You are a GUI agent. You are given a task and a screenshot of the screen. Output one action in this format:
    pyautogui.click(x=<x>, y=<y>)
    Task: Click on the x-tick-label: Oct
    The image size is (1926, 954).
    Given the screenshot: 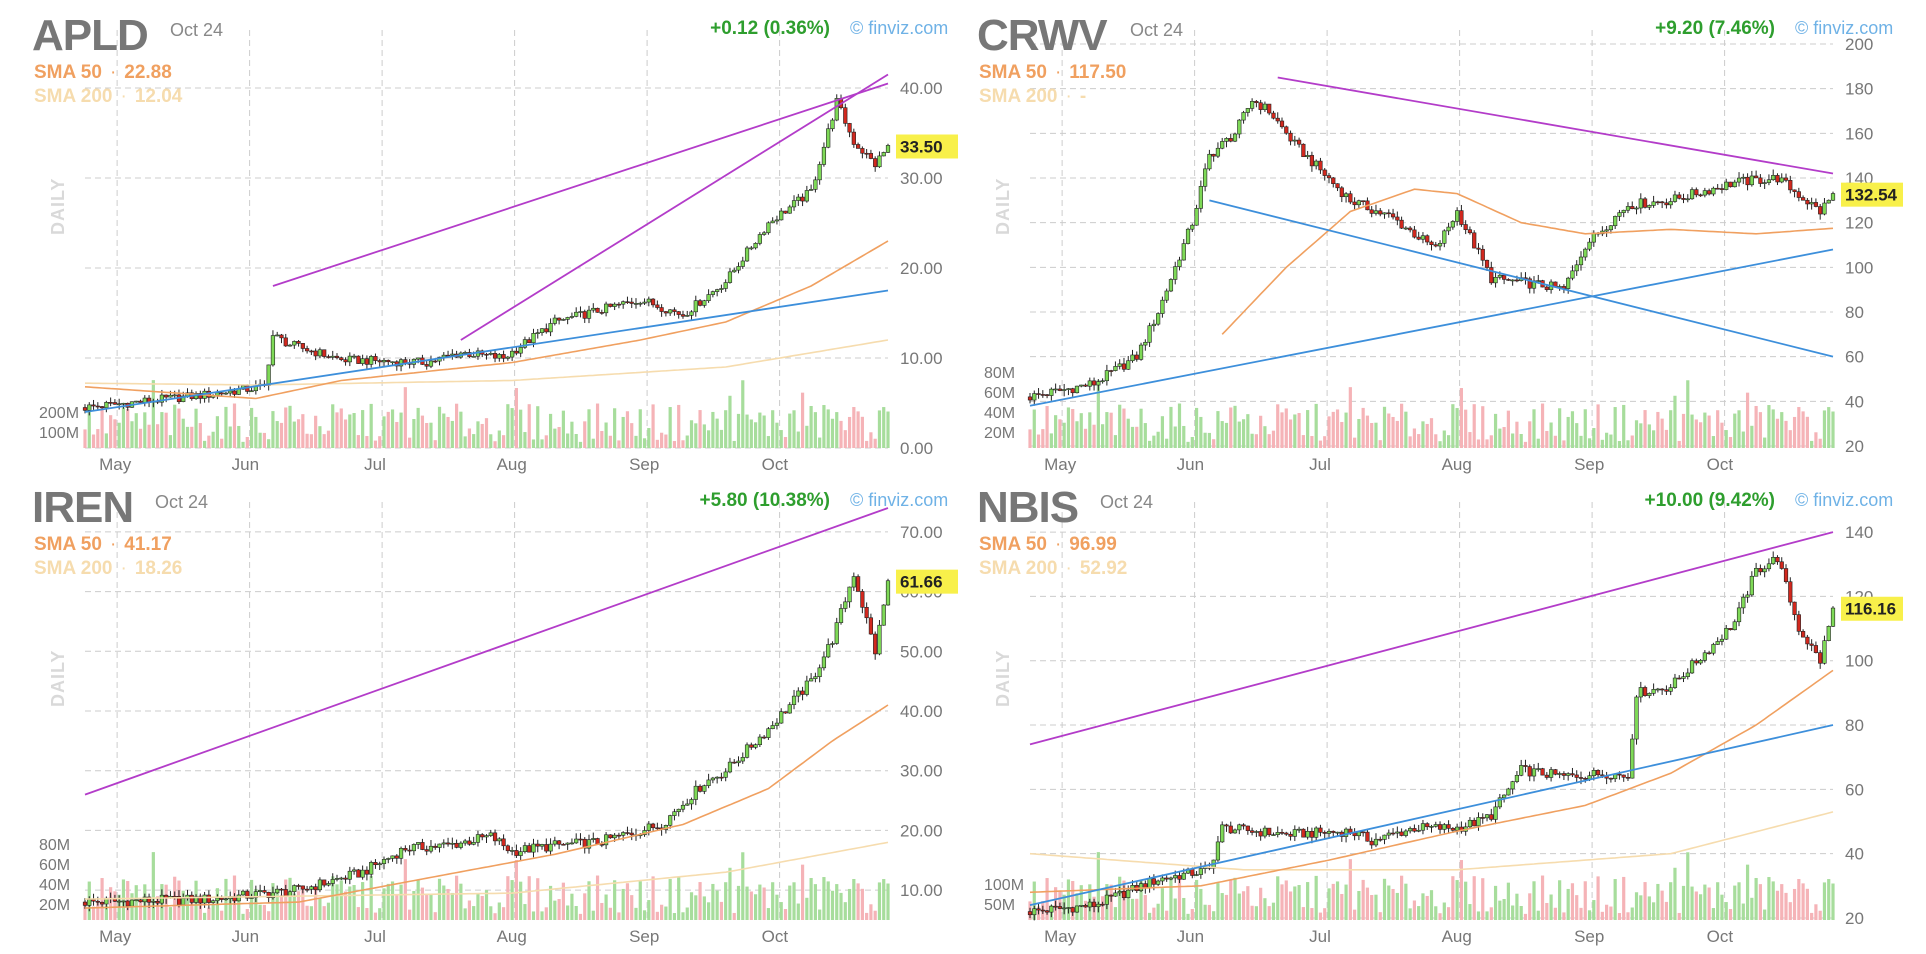 What is the action you would take?
    pyautogui.click(x=775, y=936)
    